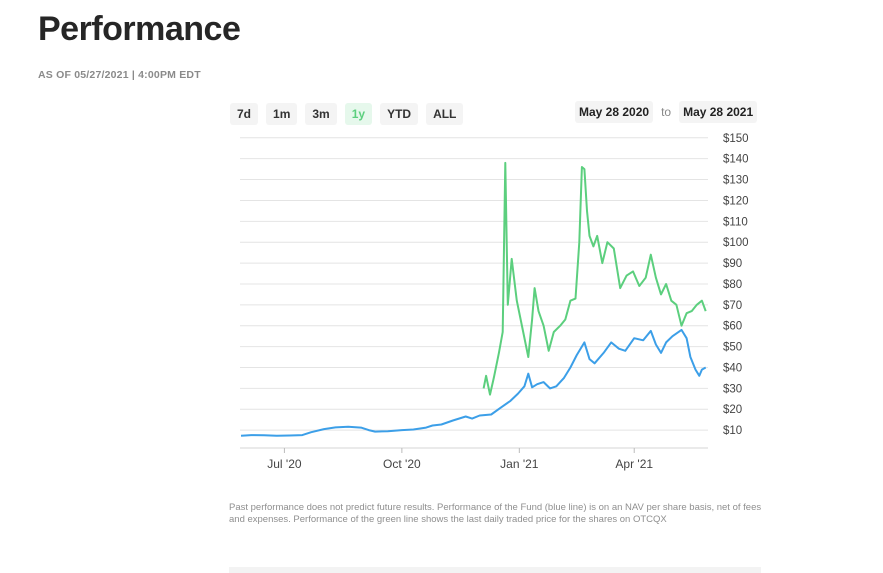  I want to click on date-range-picker: May 28 2020 to May 28 2021, so click(666, 112).